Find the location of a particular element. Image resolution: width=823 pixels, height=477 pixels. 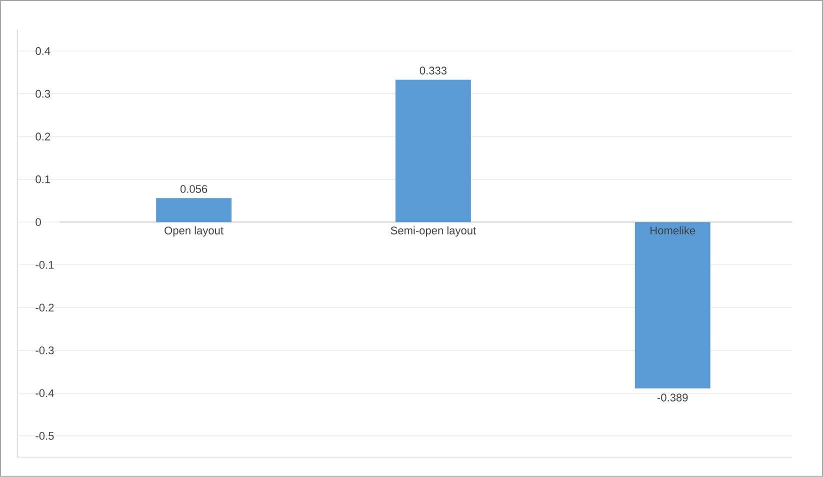

y-tick-label: -0.5 is located at coordinates (45, 436).